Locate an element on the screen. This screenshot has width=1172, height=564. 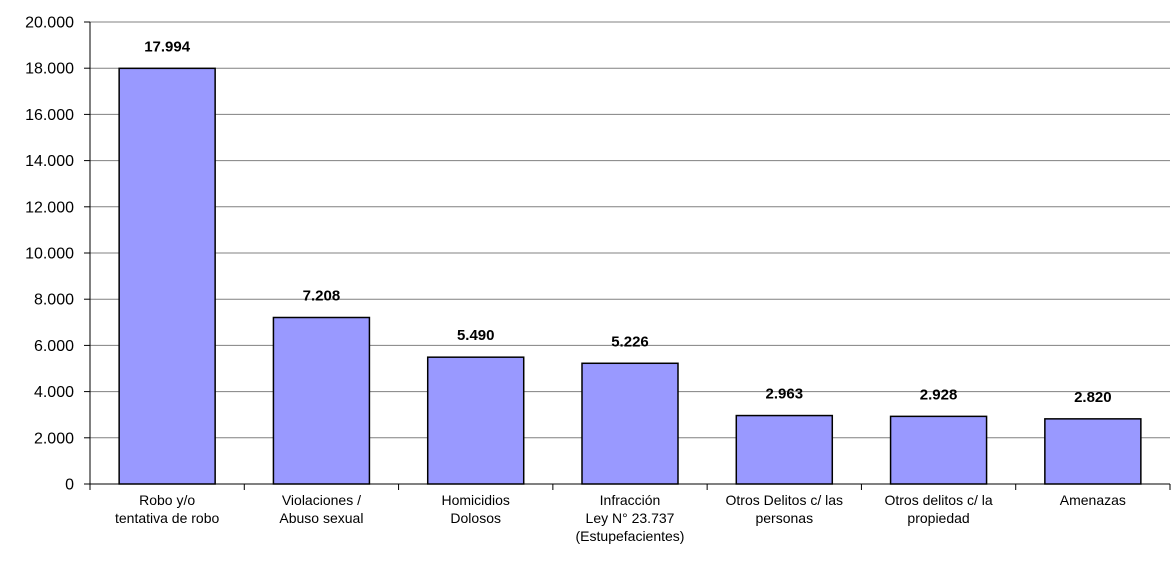
data-label: 17.994 is located at coordinates (167, 46).